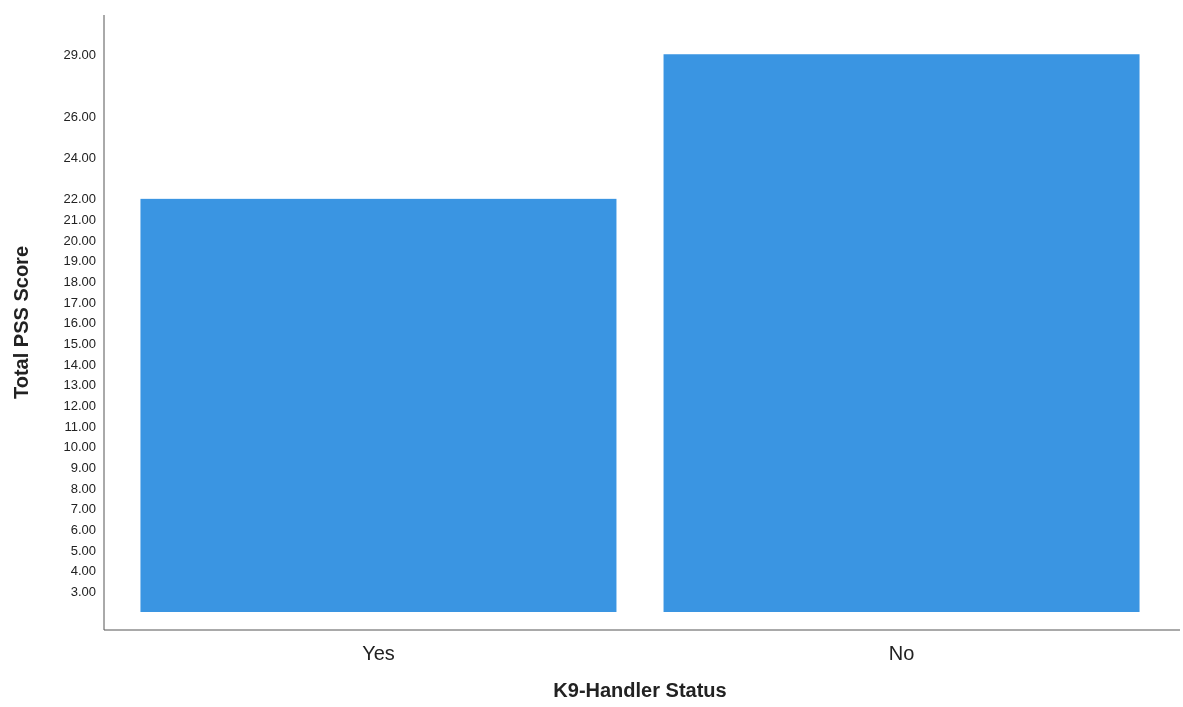 This screenshot has height=707, width=1183. What do you see at coordinates (79, 199) in the screenshot?
I see `y-tick-label: 22.00` at bounding box center [79, 199].